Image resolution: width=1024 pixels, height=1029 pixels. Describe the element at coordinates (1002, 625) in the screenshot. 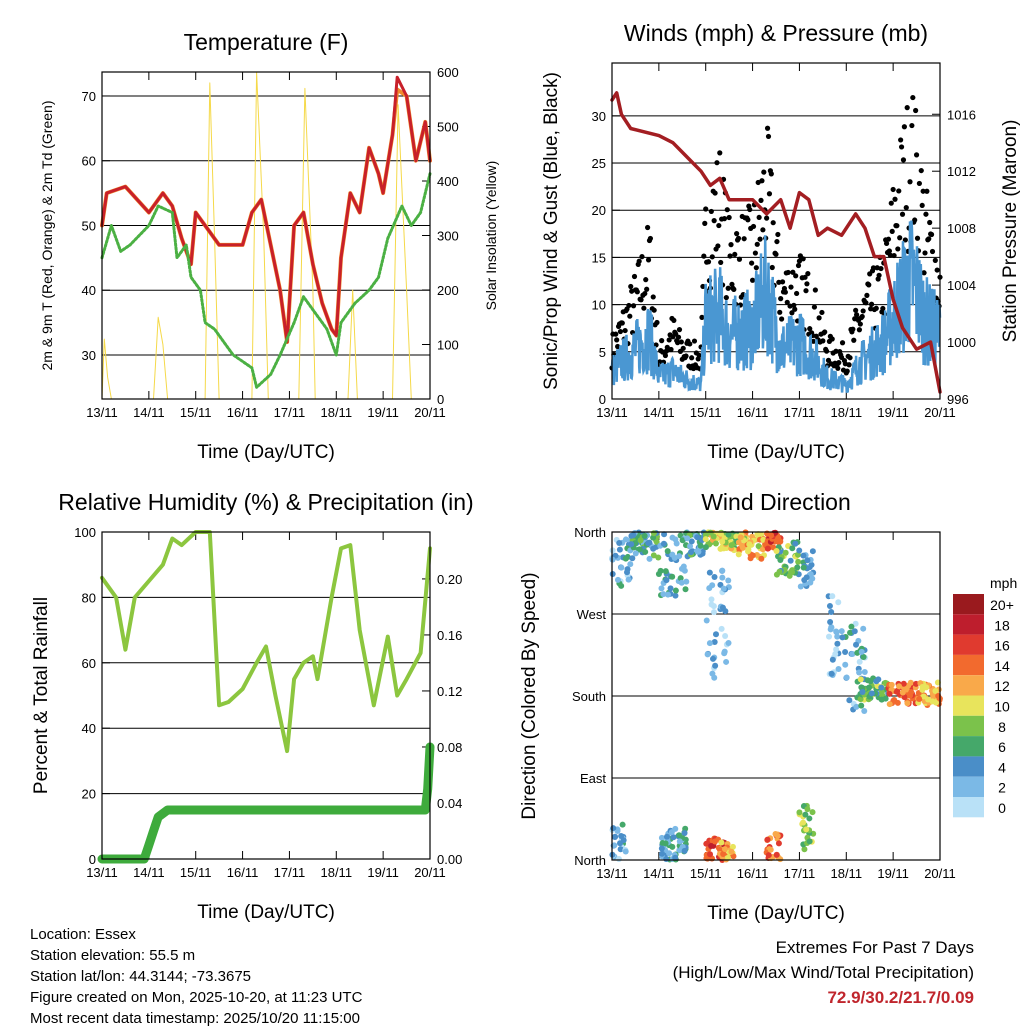

I see `legend-label: 18` at that location.